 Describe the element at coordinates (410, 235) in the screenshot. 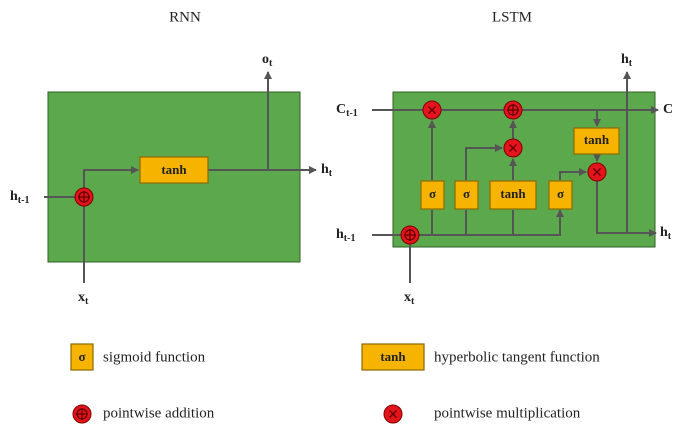

I see `lstm-input-add` at that location.